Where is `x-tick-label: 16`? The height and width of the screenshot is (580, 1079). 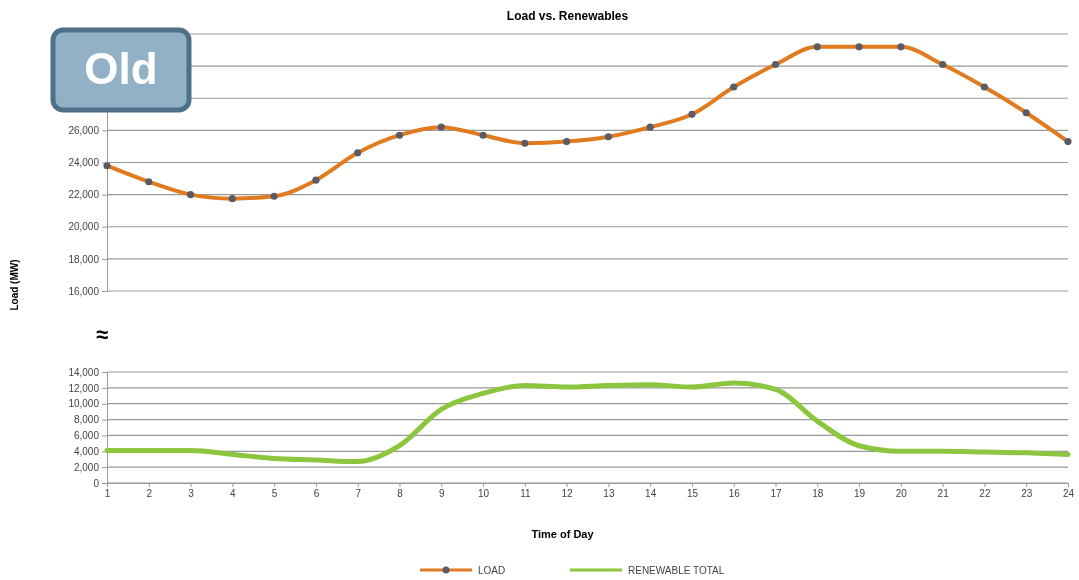 x-tick-label: 16 is located at coordinates (734, 494).